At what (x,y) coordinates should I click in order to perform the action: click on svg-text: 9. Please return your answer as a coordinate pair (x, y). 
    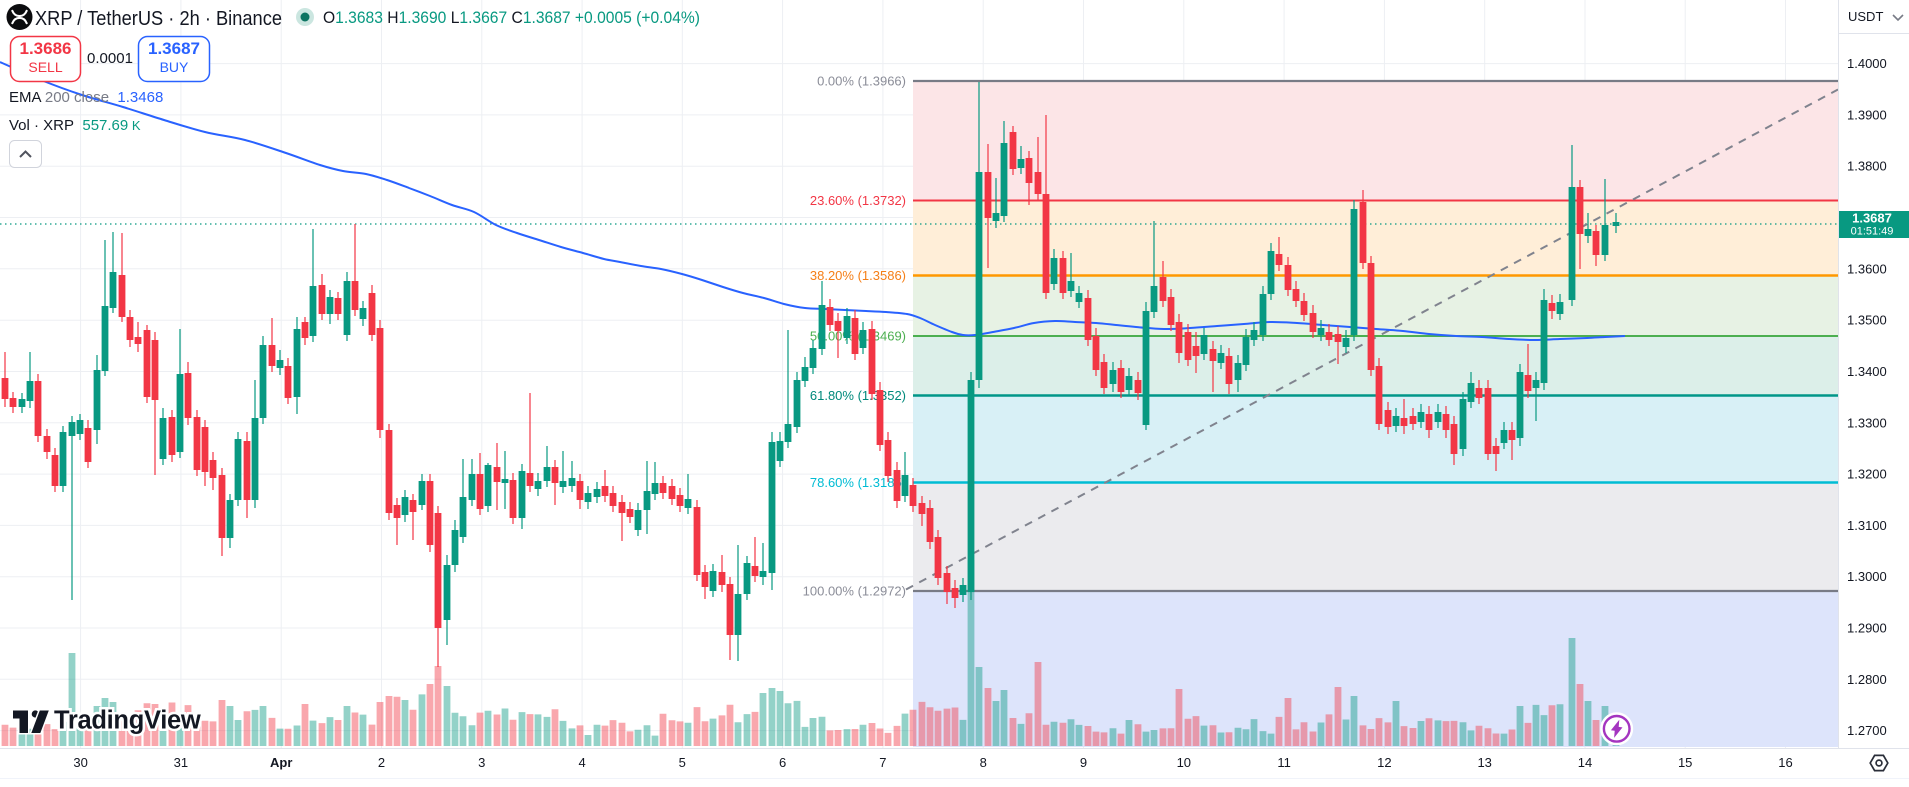
    Looking at the image, I should click on (1083, 762).